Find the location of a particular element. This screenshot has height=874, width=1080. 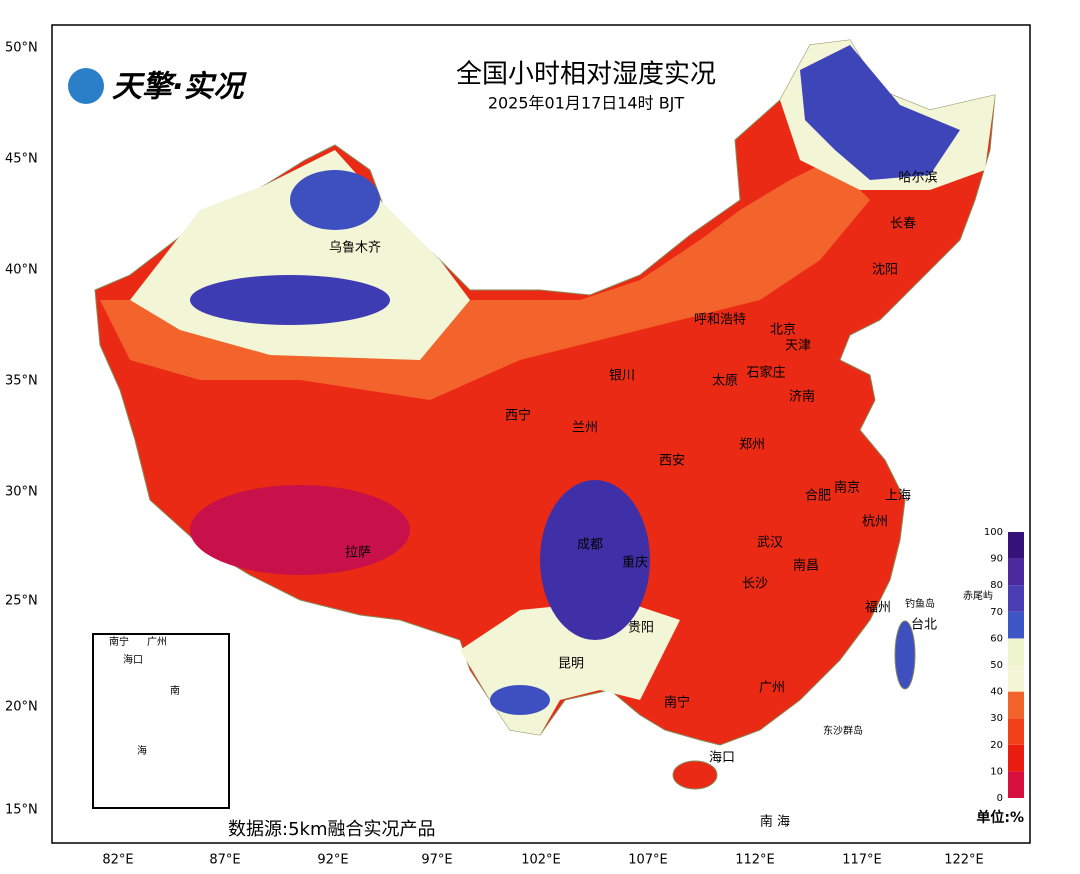

lon-label: 87°E is located at coordinates (224, 860).